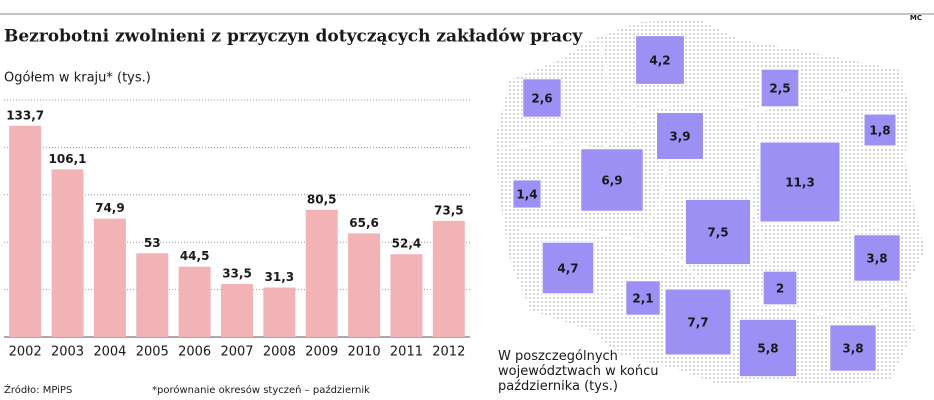  I want to click on region-label: 4,7, so click(567, 269).